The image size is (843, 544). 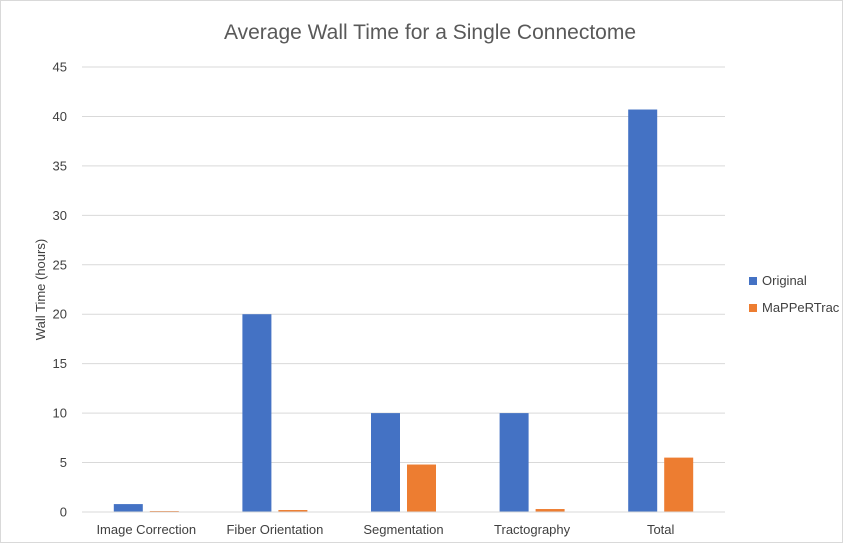 What do you see at coordinates (274, 529) in the screenshot?
I see `x-tick-label: Fiber Orientation` at bounding box center [274, 529].